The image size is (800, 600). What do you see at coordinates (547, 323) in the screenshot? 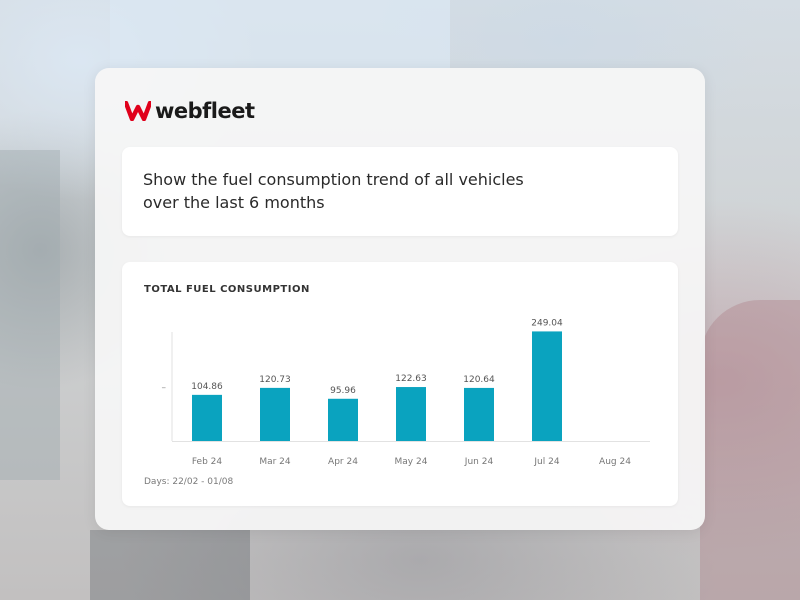
I see `bar-value-label: 249.04` at bounding box center [547, 323].